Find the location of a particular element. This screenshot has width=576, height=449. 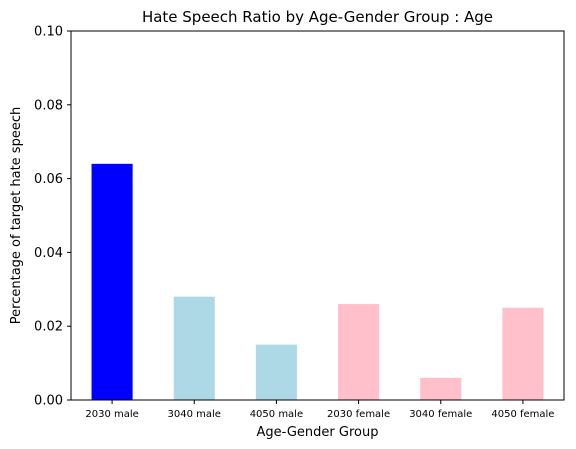

x-tick-label: 4050 female is located at coordinates (522, 414).